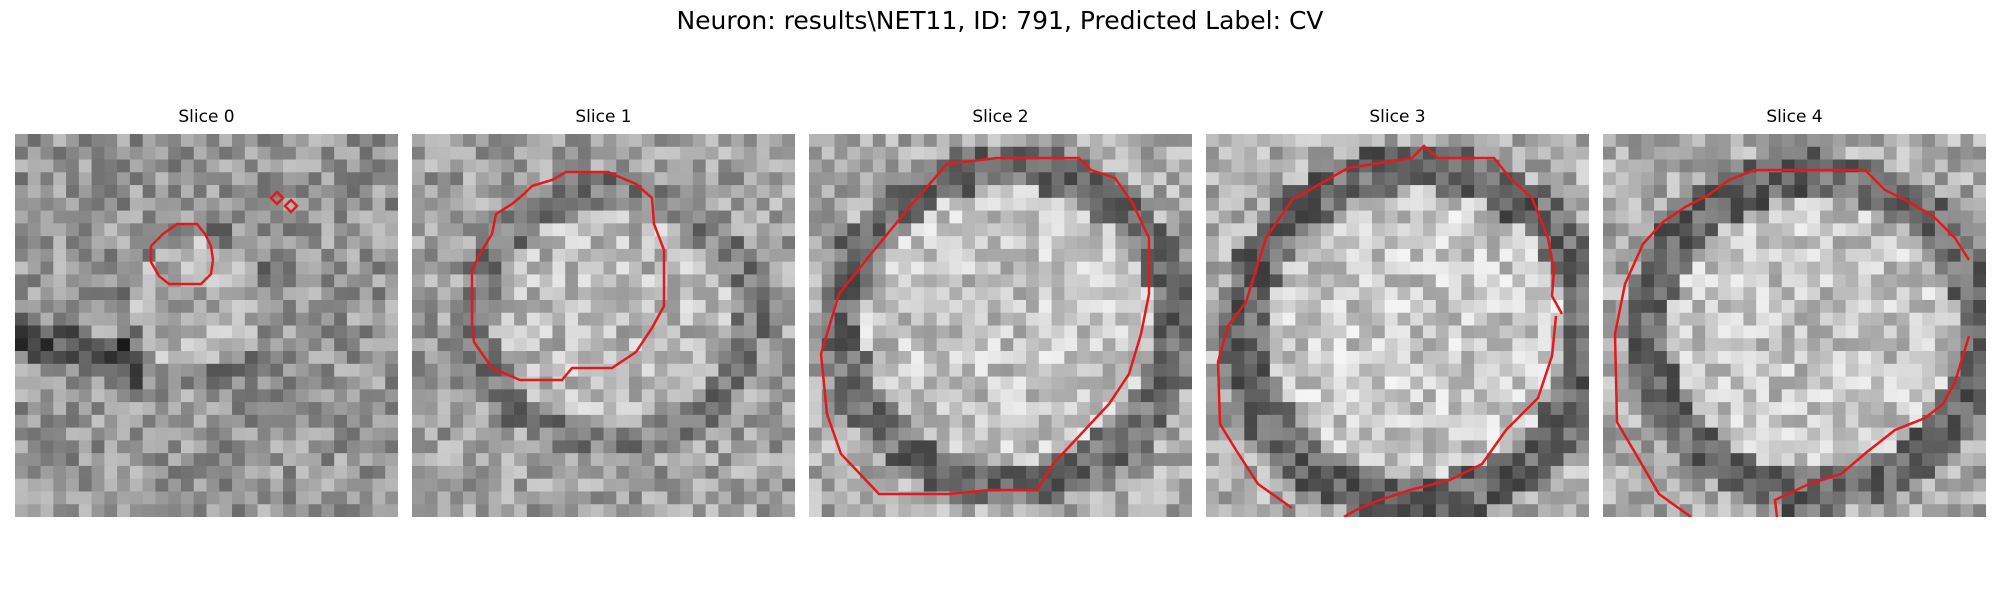 This screenshot has width=2000, height=600. I want to click on slice-4-svg, so click(1794, 325).